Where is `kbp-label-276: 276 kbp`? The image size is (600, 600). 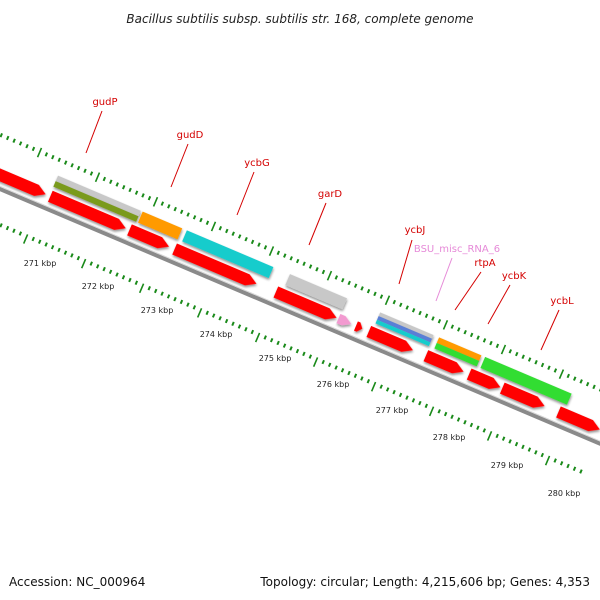
kbp-label-276: 276 kbp is located at coordinates (333, 384).